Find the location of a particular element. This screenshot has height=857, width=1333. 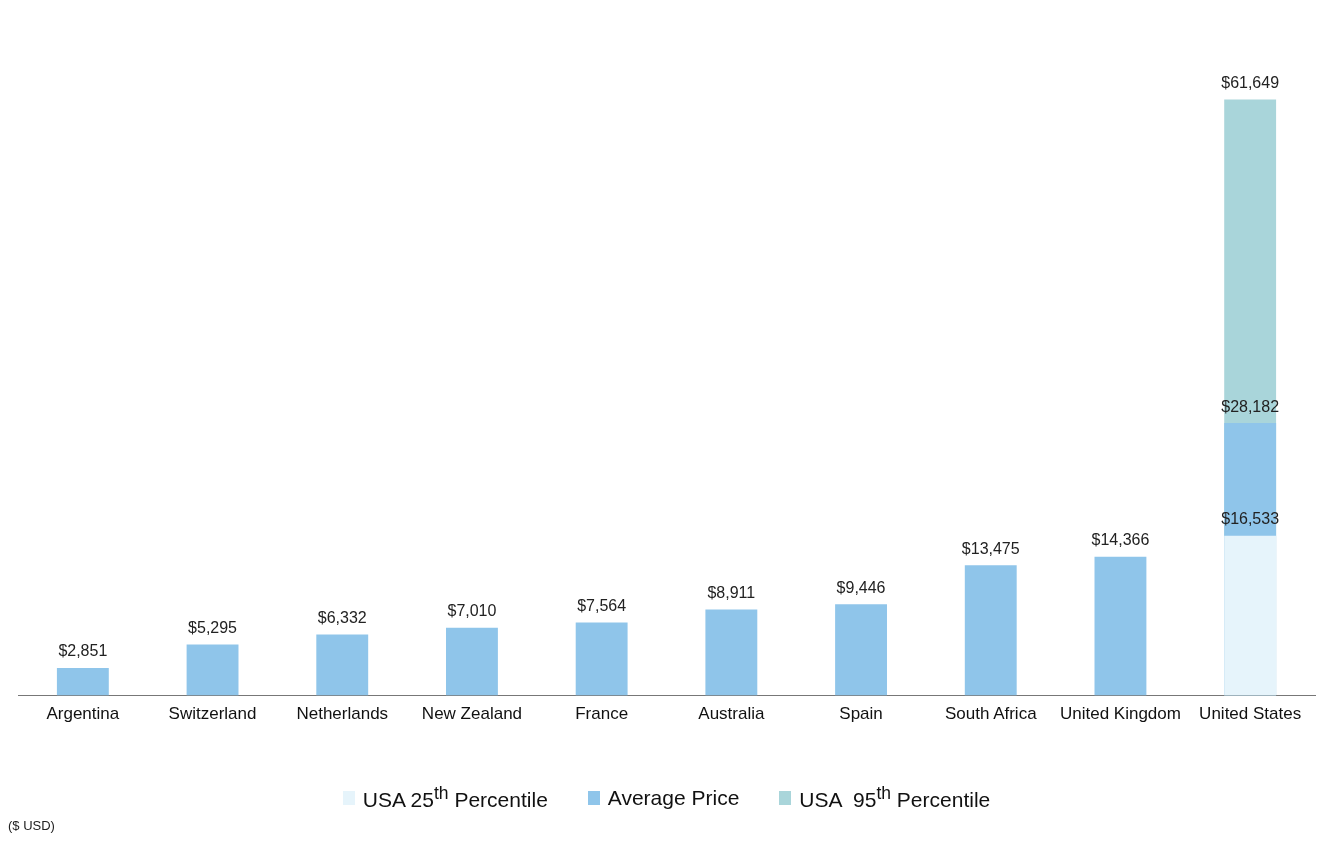

data-label: $9,446 is located at coordinates (861, 587).